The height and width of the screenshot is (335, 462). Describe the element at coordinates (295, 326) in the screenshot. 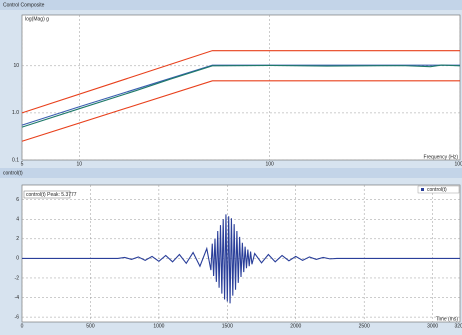

I see `x-tick-label: 2000` at that location.